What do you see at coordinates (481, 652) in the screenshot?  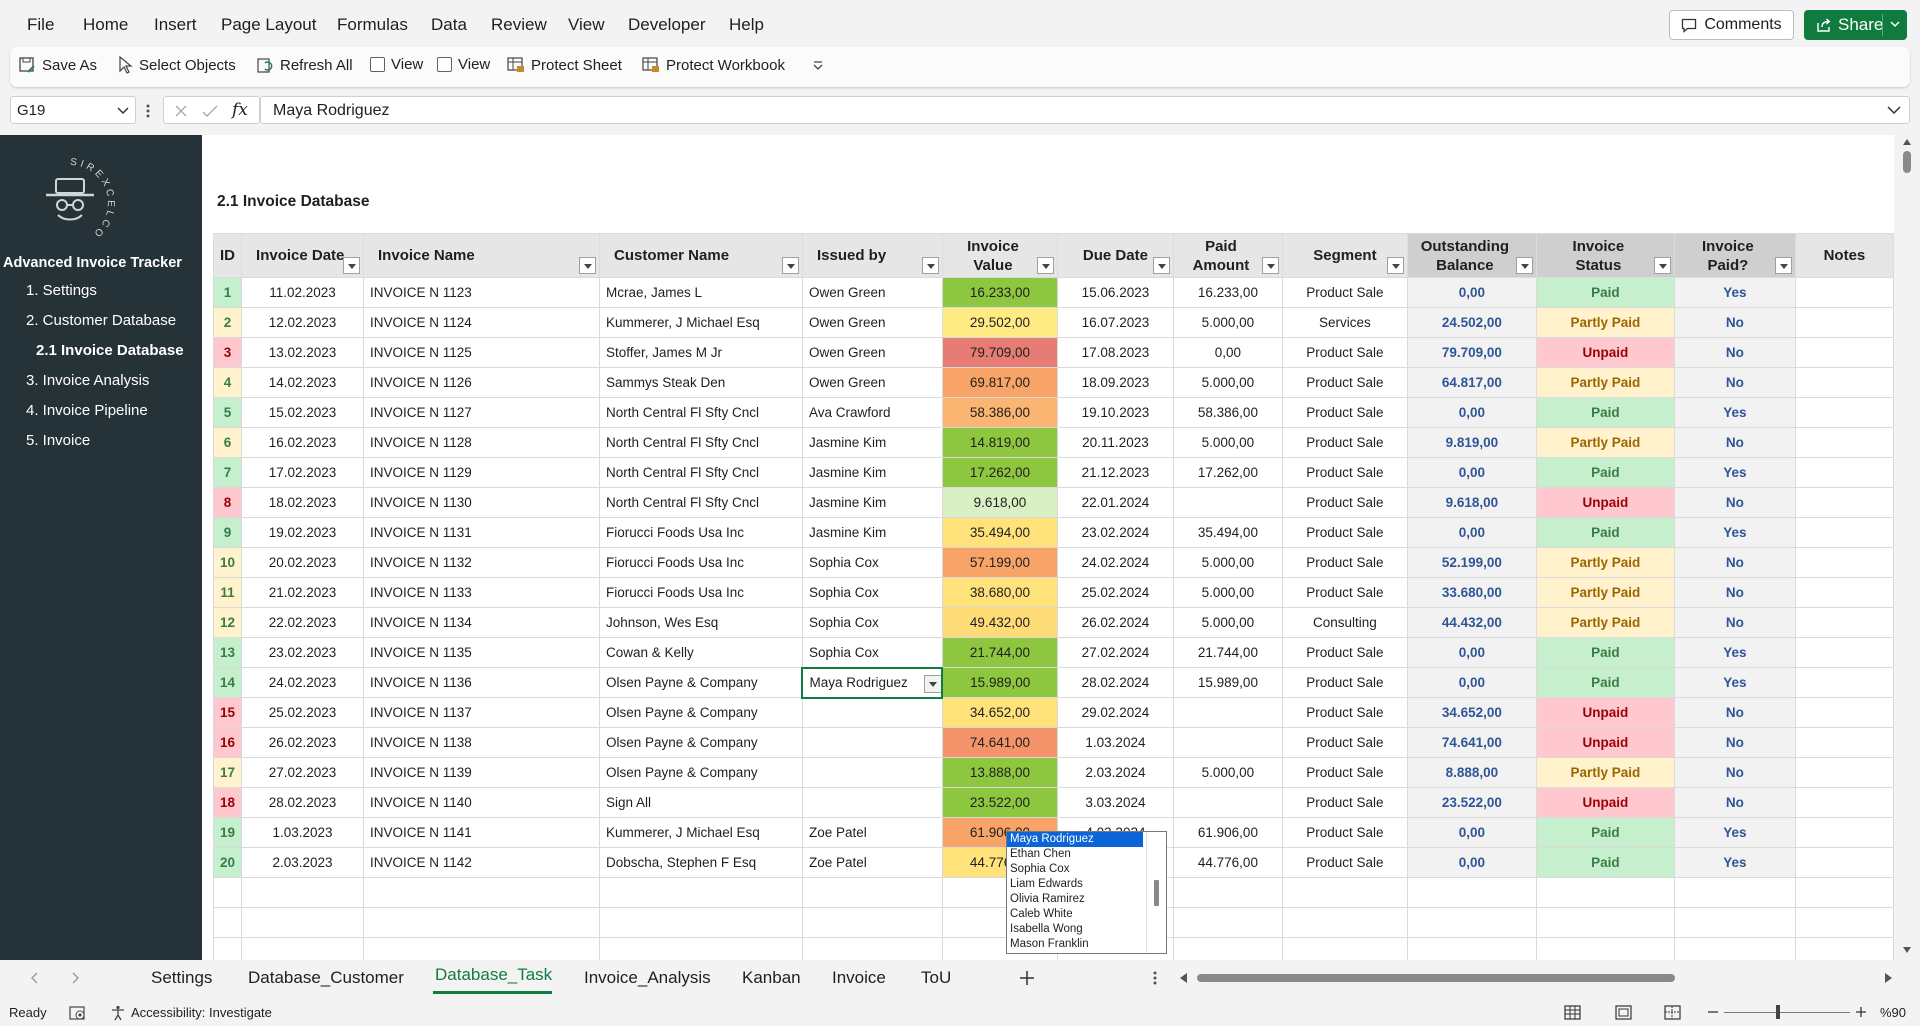 I see `cell-invoice-name: INVOICE N 1135` at bounding box center [481, 652].